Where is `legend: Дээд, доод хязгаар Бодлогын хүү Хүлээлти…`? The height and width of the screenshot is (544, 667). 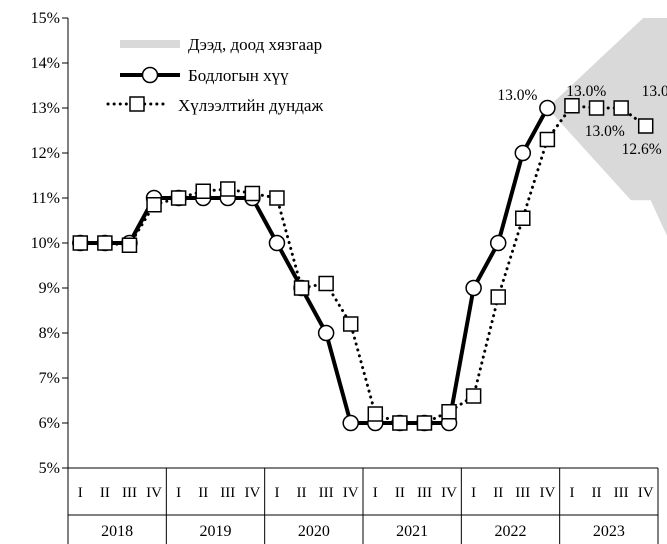
legend: Дээд, доод хязгаар Бодлогын хүү Хүлээлти… is located at coordinates (214, 75).